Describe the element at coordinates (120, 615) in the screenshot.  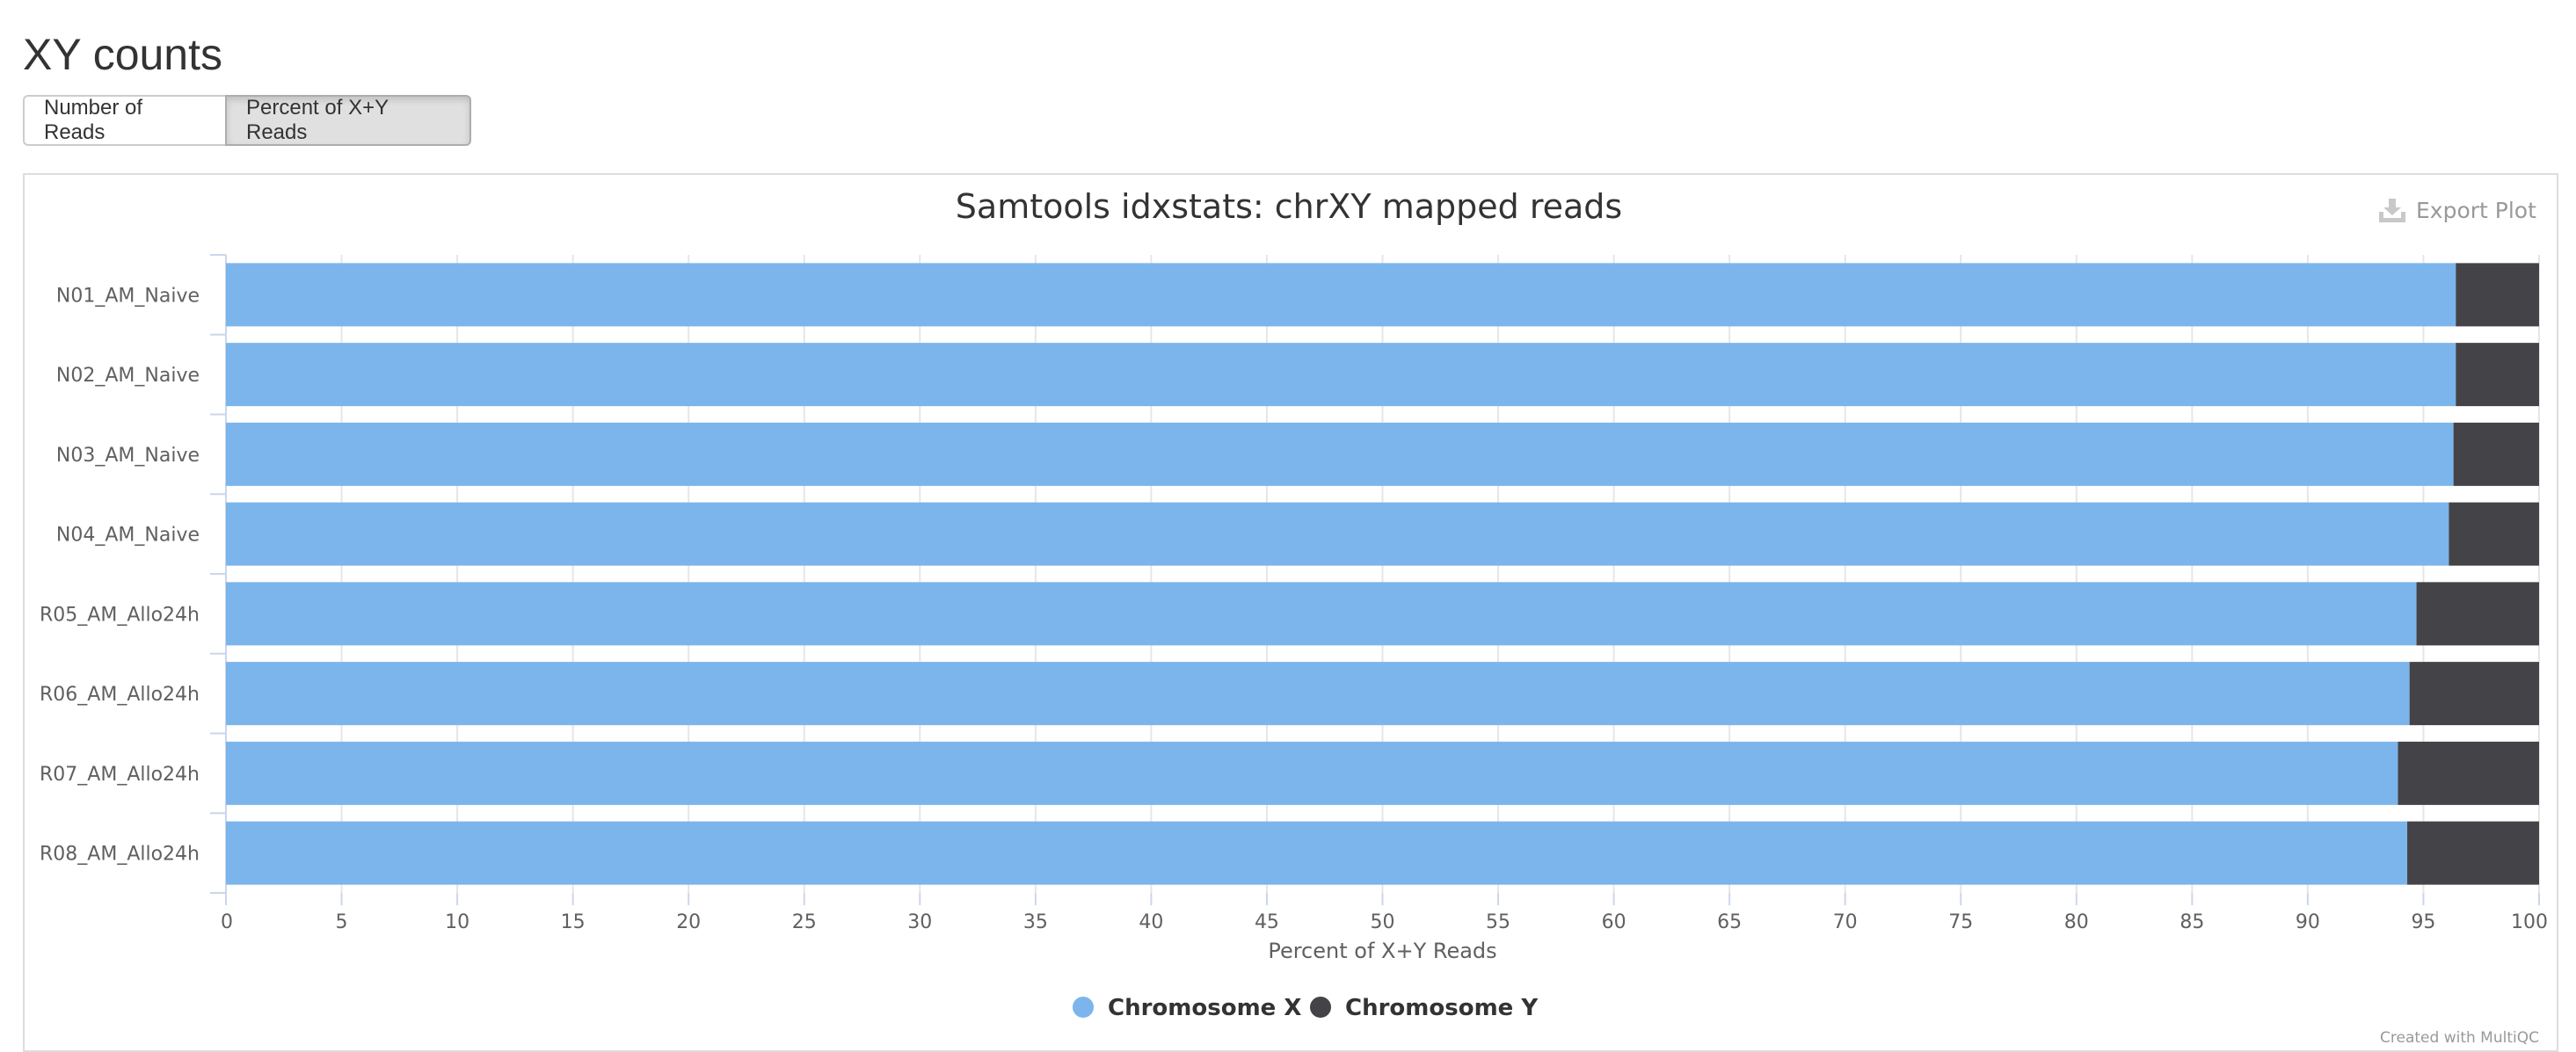
I see `category-label: R05_AM_Allo24h` at that location.